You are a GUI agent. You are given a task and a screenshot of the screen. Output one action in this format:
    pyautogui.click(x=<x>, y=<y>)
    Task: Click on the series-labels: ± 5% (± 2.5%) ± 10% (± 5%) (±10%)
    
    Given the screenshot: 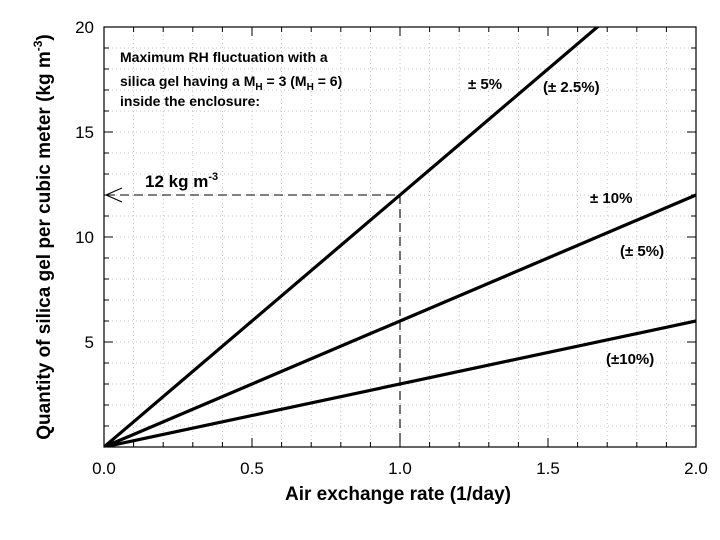 What is the action you would take?
    pyautogui.click(x=566, y=222)
    